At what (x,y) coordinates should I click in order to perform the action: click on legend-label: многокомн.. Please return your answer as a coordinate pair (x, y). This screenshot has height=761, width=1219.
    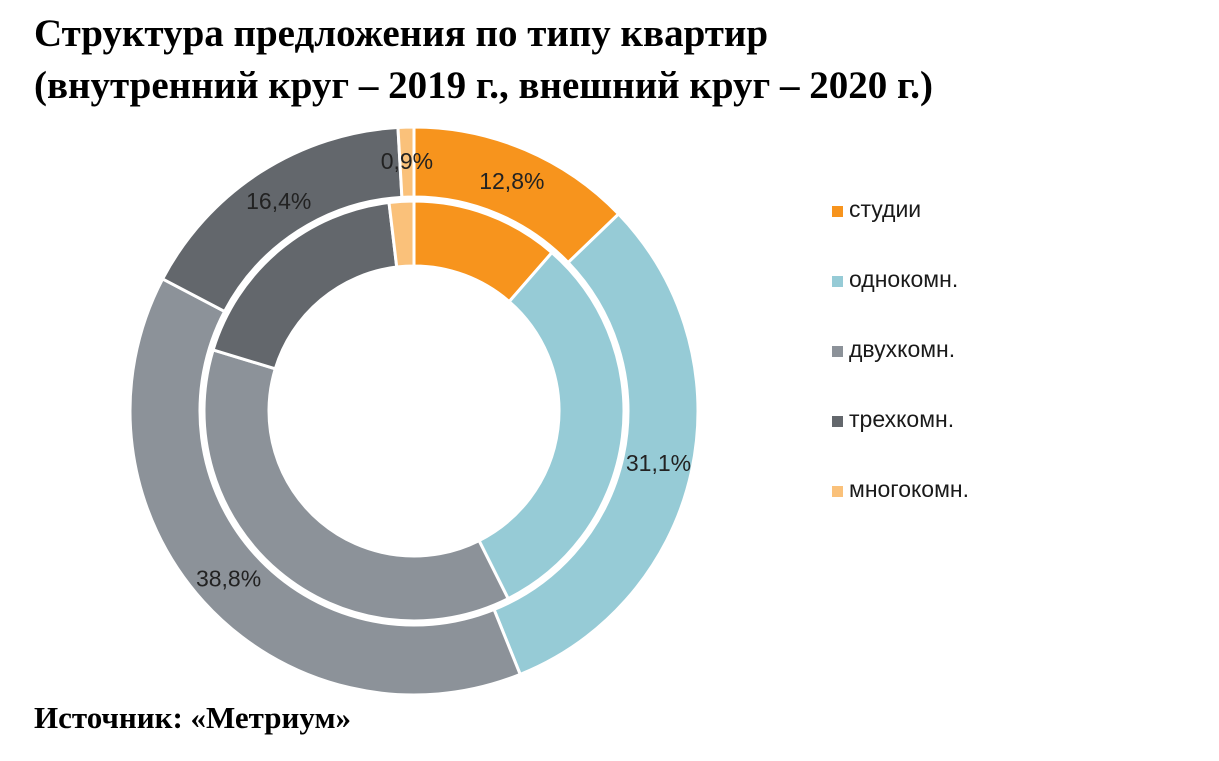
    Looking at the image, I should click on (909, 489).